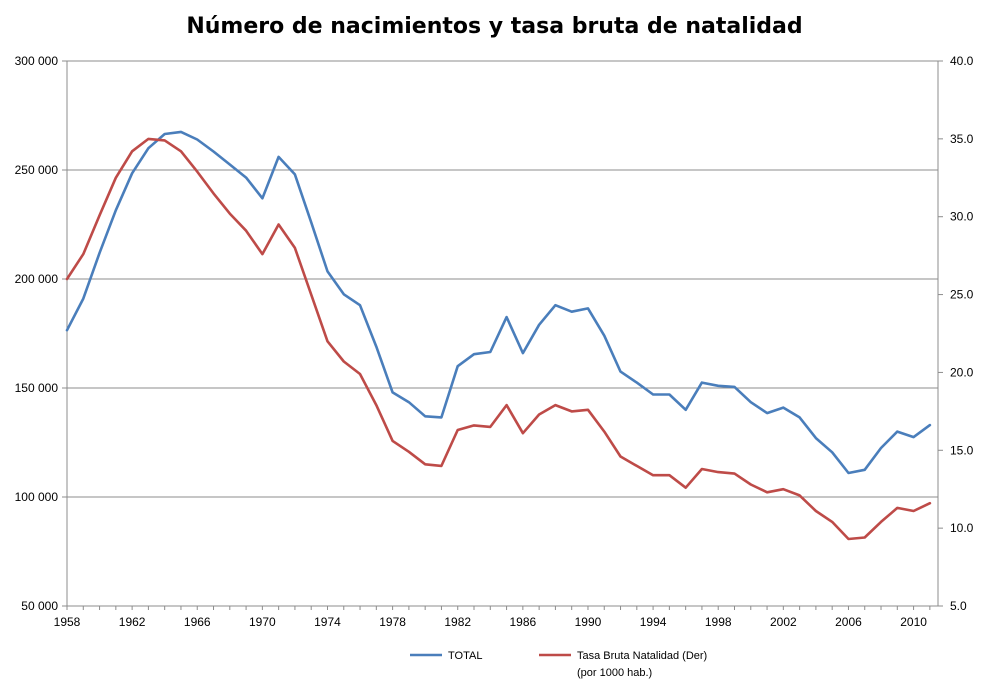 The width and height of the screenshot is (989, 693). Describe the element at coordinates (962, 333) in the screenshot. I see `right-axis-tick-labels: 5.0 10.0 15.0 20.0 25.0 30.0 35.0 40.0` at that location.